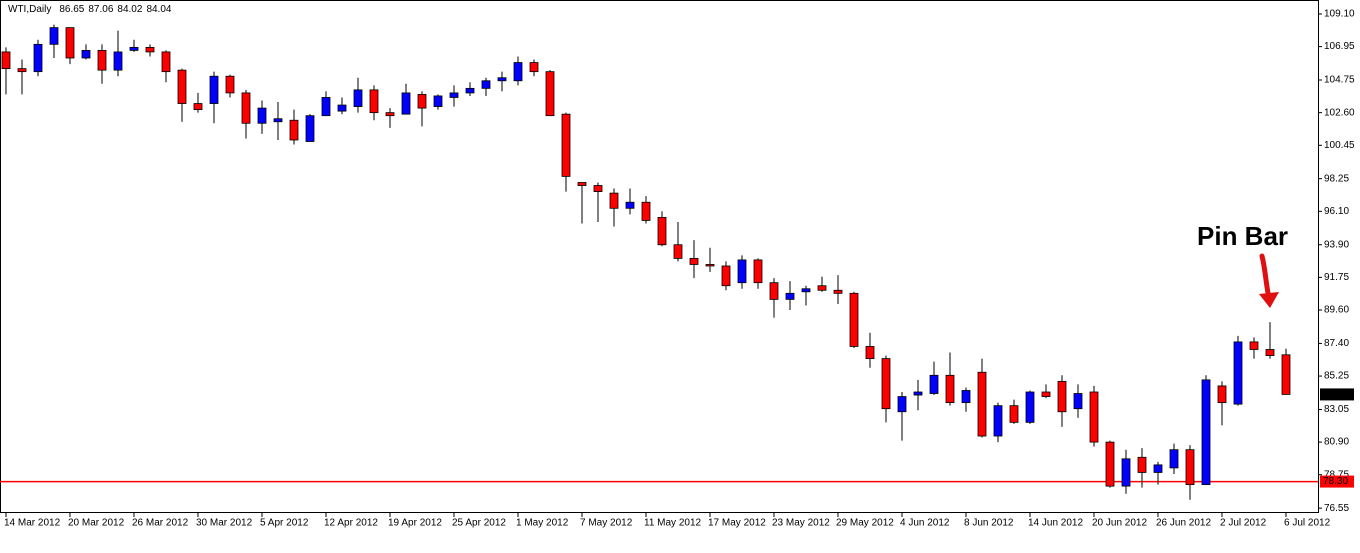 This screenshot has width=1360, height=553. Describe the element at coordinates (865, 523) in the screenshot. I see `x-tick-label: 29 May 2012` at that location.